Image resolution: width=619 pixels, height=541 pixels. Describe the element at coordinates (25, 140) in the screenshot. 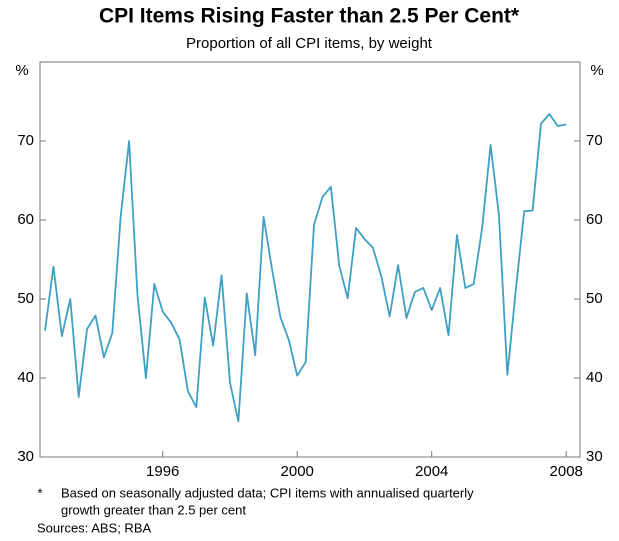

I see `y-tick-label: 70` at that location.